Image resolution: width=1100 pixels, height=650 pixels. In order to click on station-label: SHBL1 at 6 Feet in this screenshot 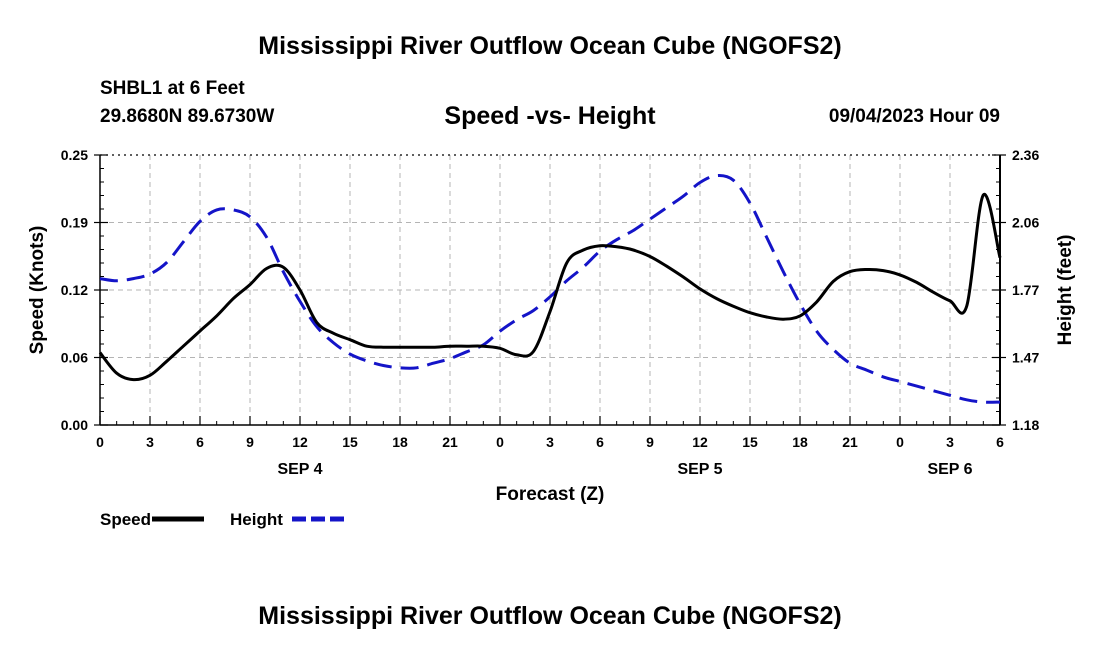, I will do `click(172, 88)`.